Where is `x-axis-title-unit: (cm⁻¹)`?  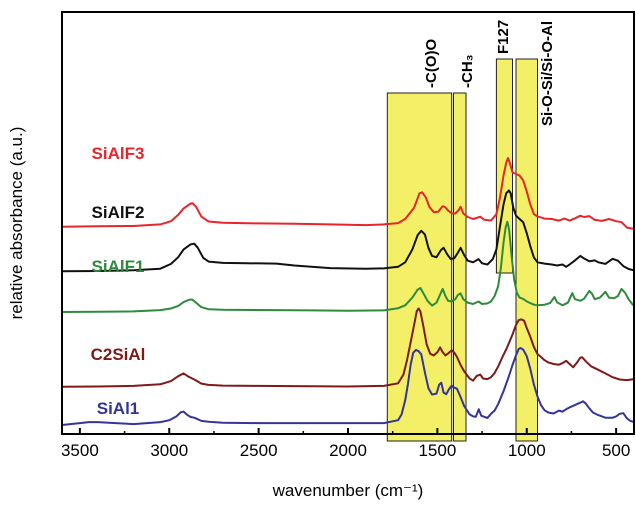 x-axis-title-unit: (cm⁻¹) is located at coordinates (399, 490).